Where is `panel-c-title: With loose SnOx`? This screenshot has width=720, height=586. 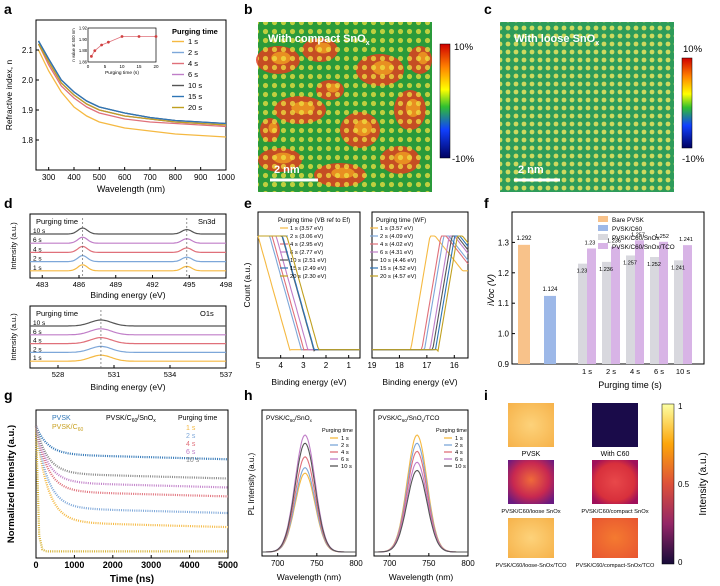
panel-c-title: With loose SnOx is located at coordinates (556, 40).